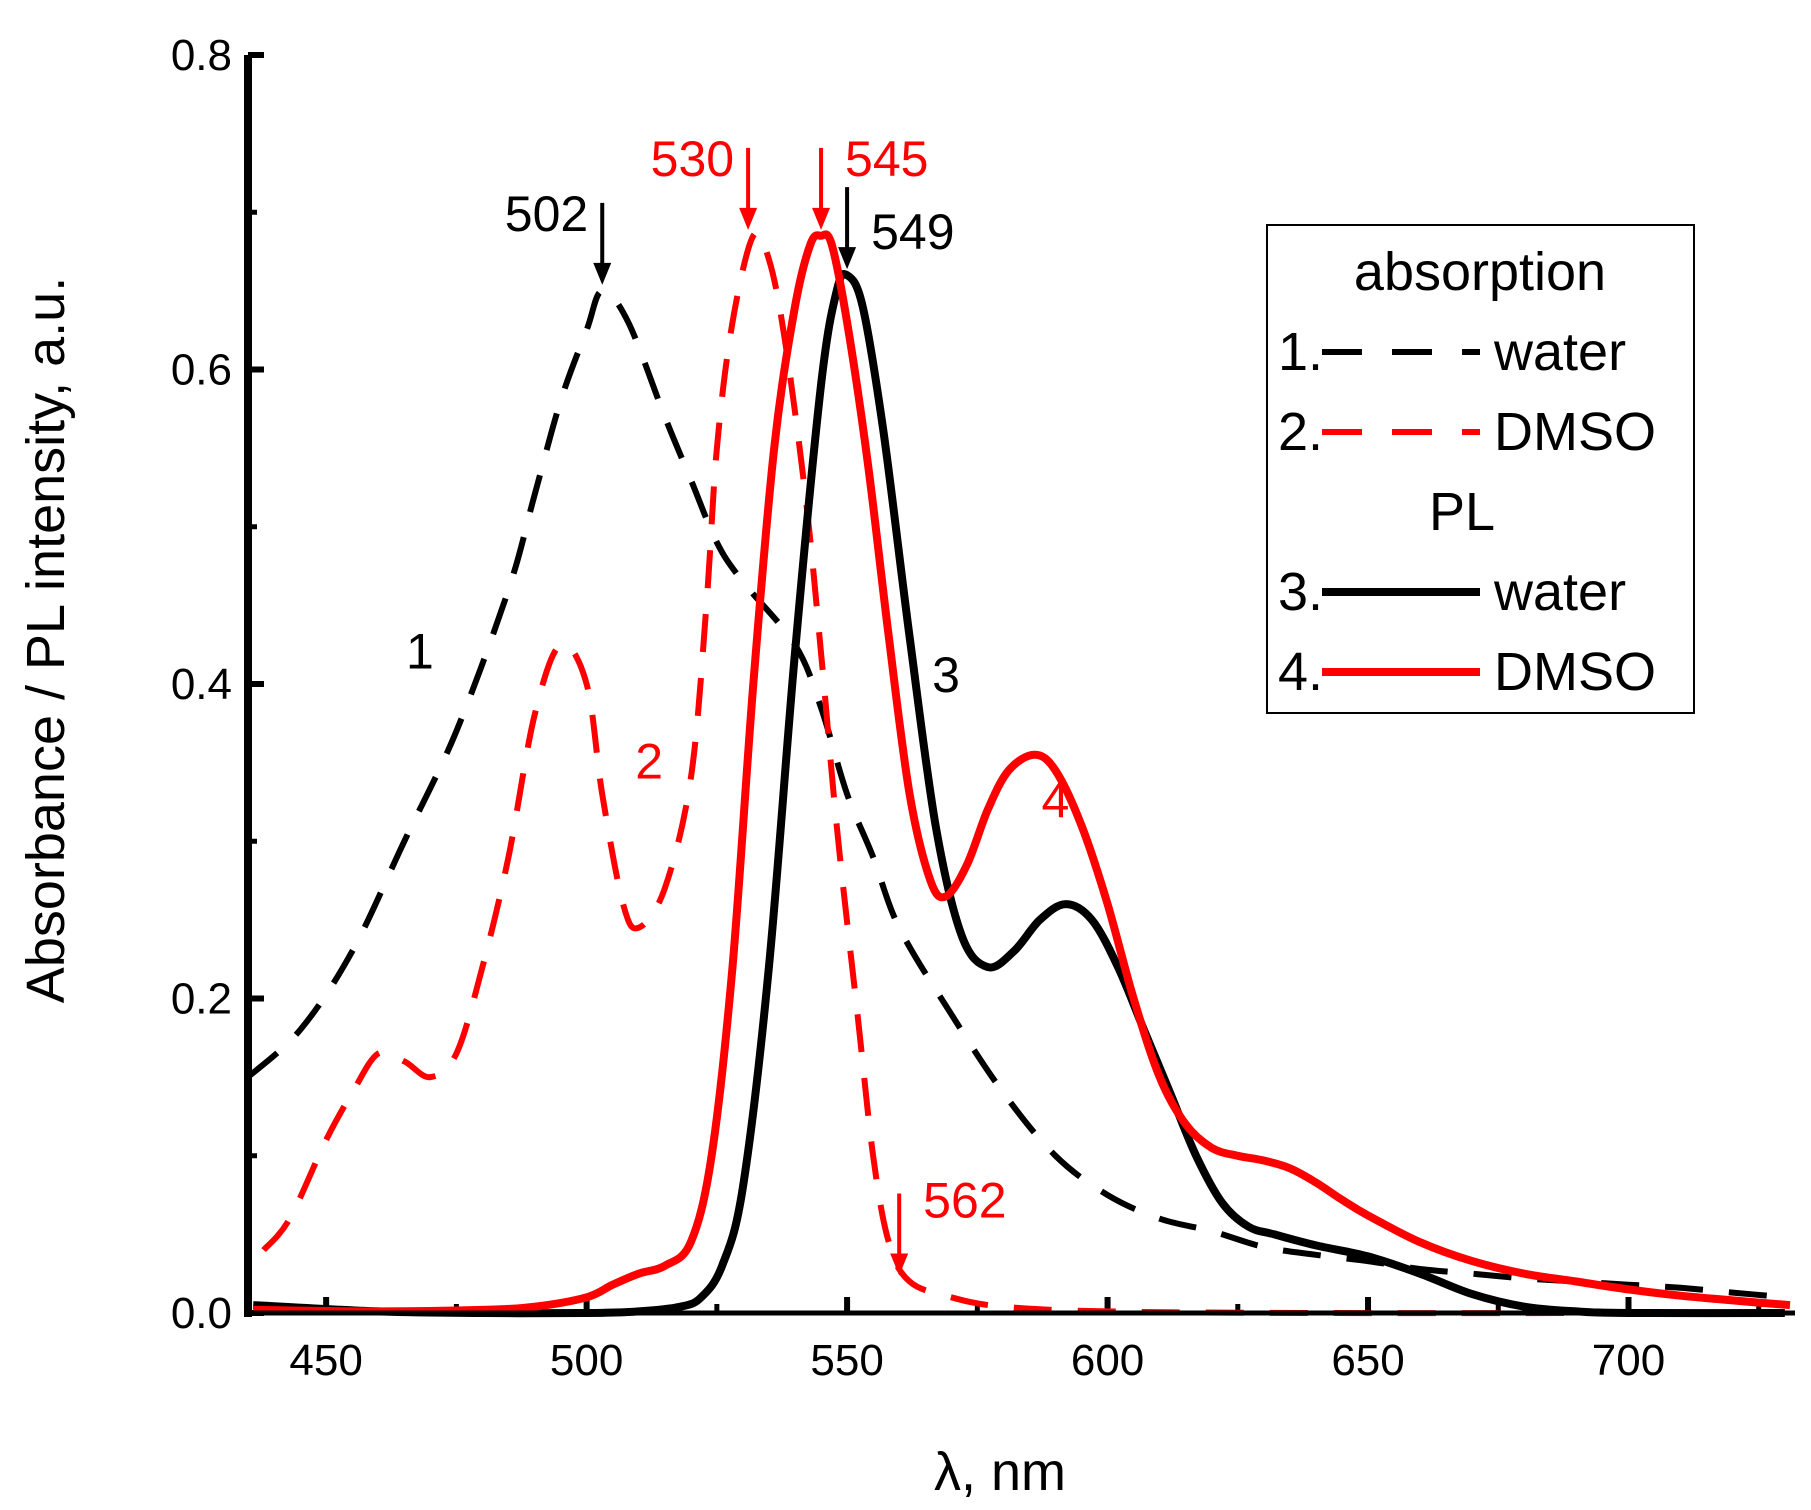 The width and height of the screenshot is (1811, 1510). Describe the element at coordinates (1575, 672) in the screenshot. I see `legend-label-4: DMSO` at that location.